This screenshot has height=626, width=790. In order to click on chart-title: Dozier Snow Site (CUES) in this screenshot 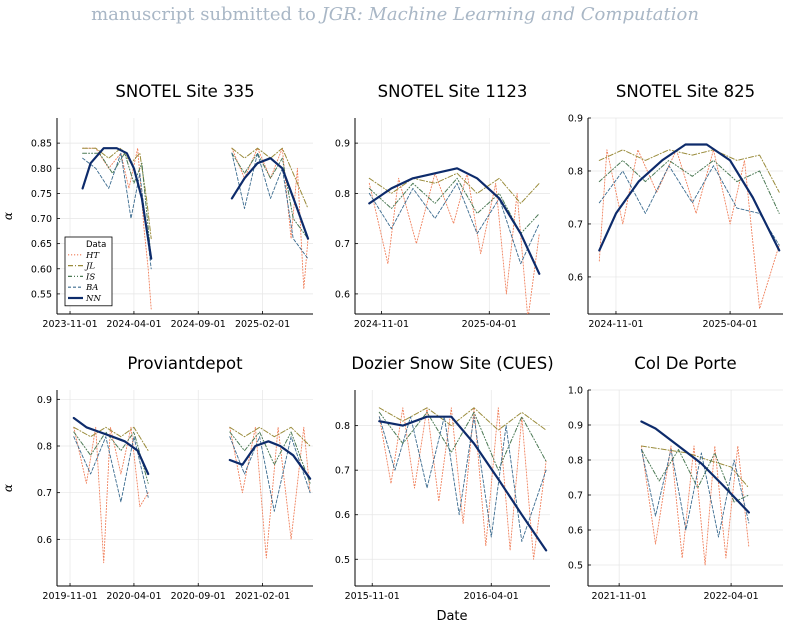, I will do `click(452, 363)`.